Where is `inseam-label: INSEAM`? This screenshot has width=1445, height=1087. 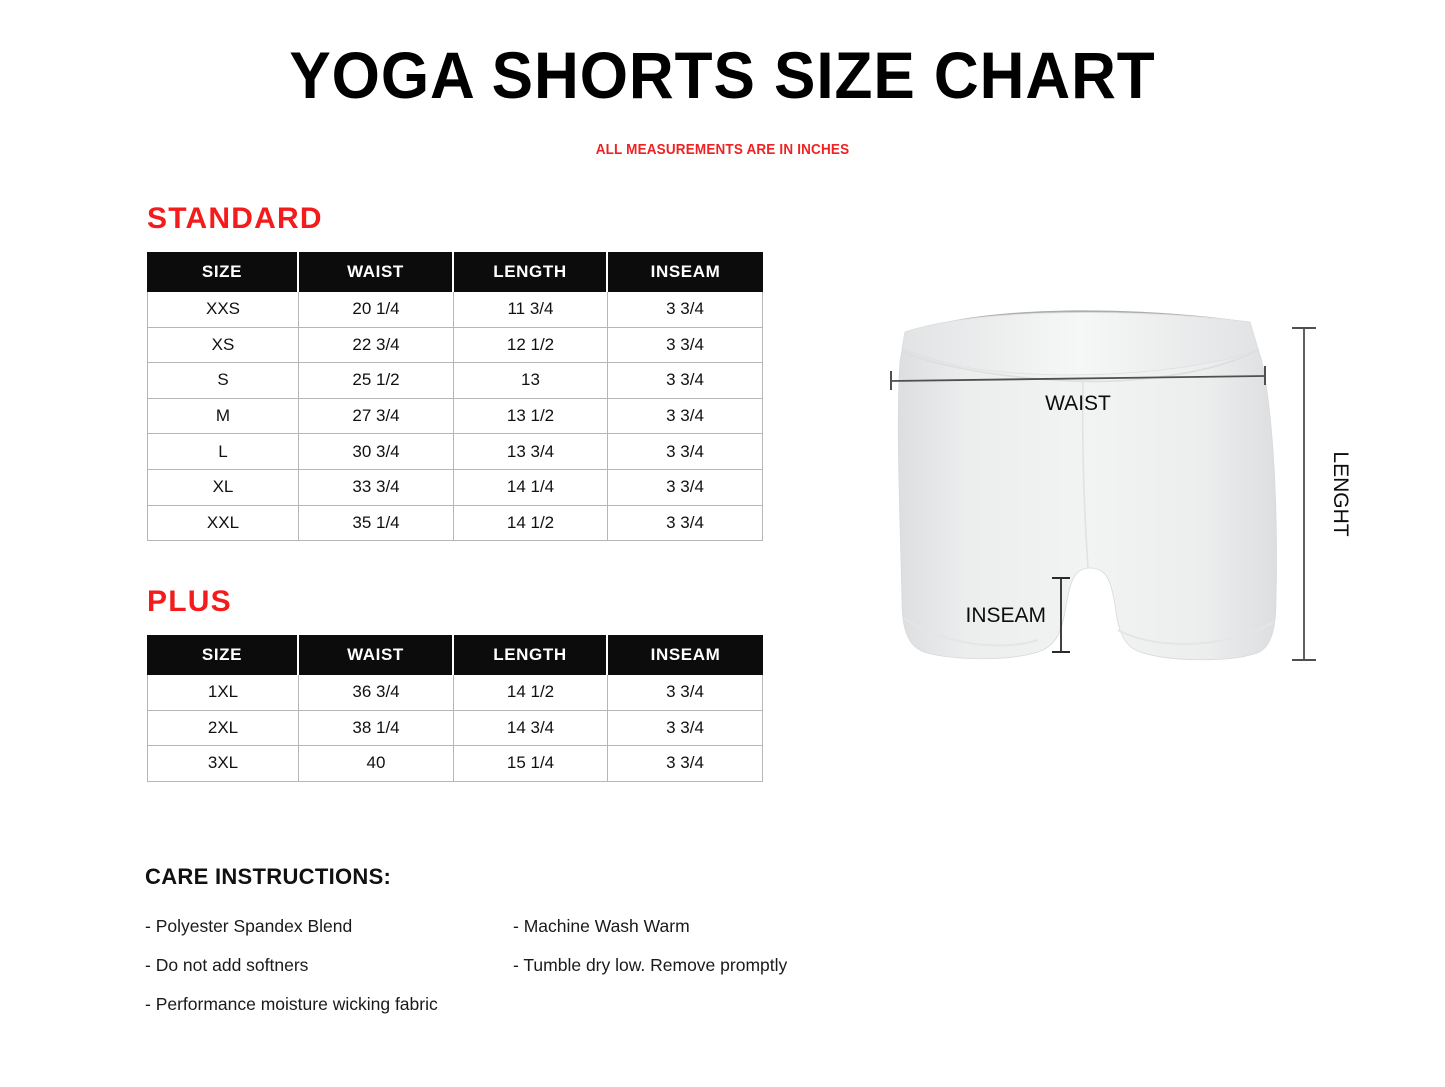
inseam-label: INSEAM is located at coordinates (1005, 615).